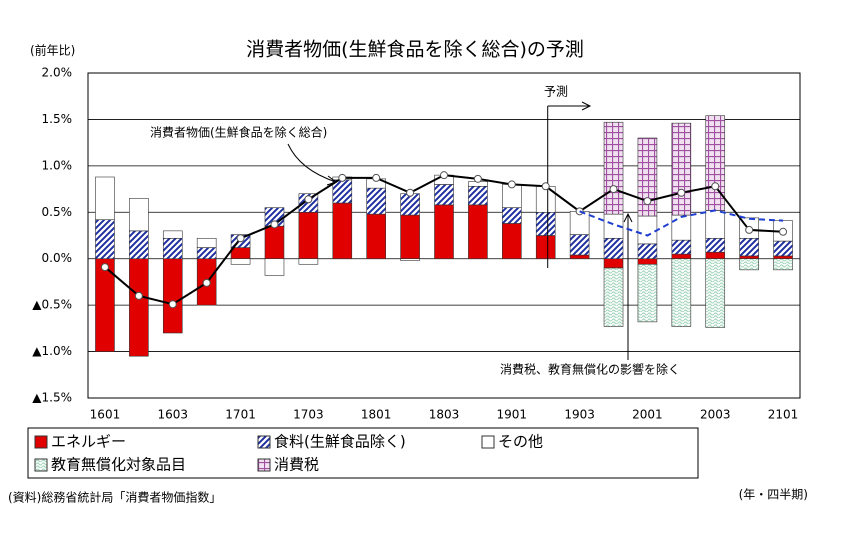 This screenshot has height=546, width=845. I want to click on x-tick-label: 2003, so click(715, 415).